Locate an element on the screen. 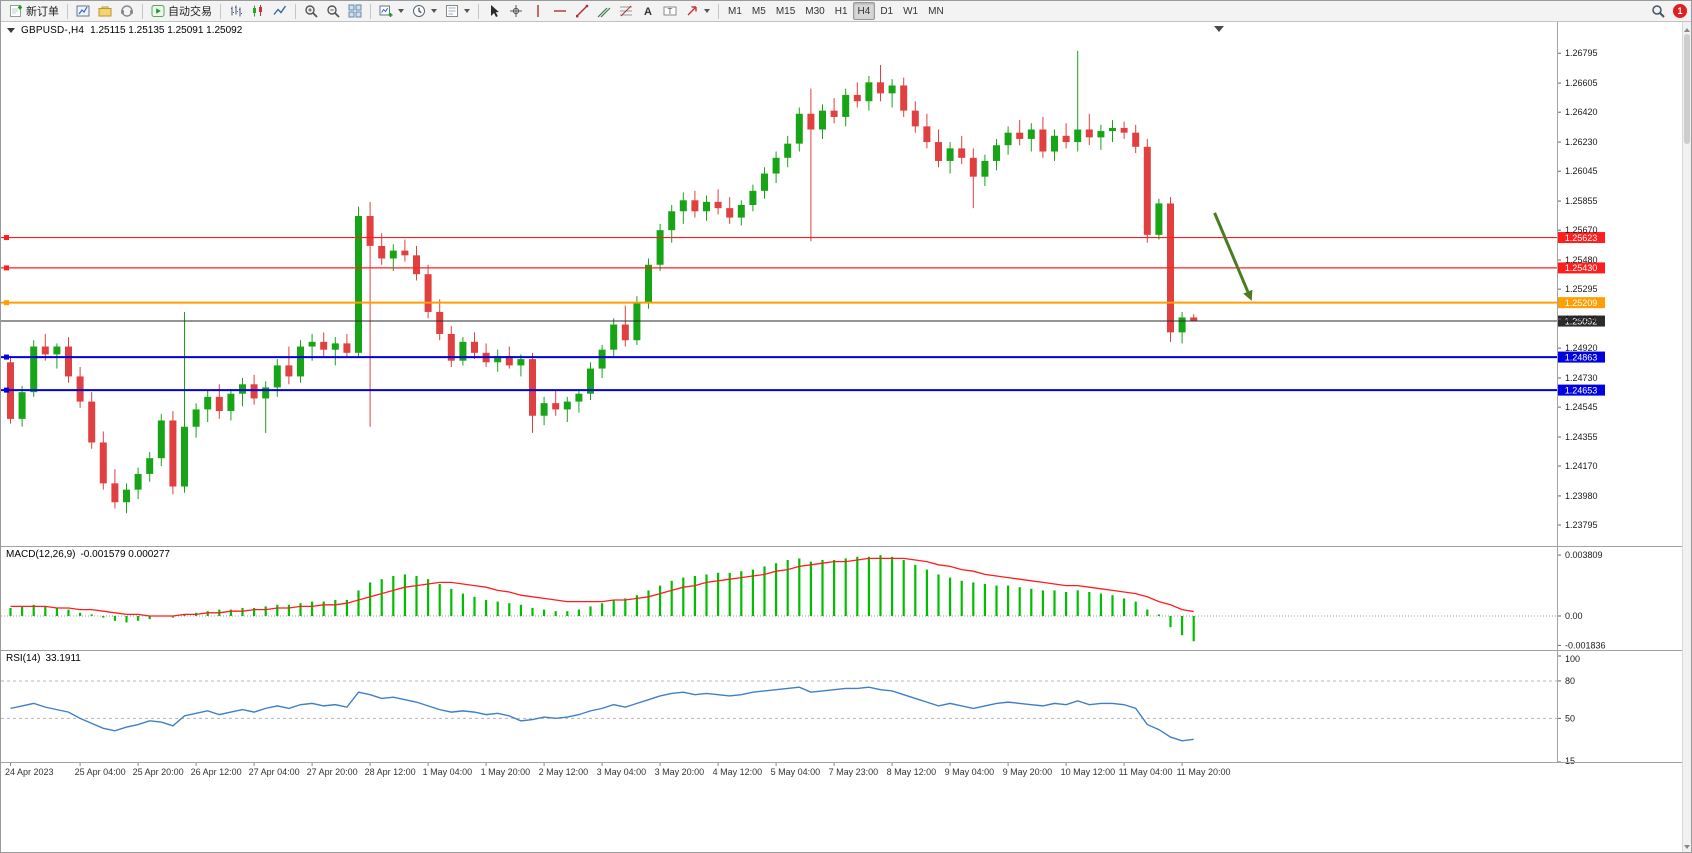  timeframe-mn-button: MN is located at coordinates (936, 11).